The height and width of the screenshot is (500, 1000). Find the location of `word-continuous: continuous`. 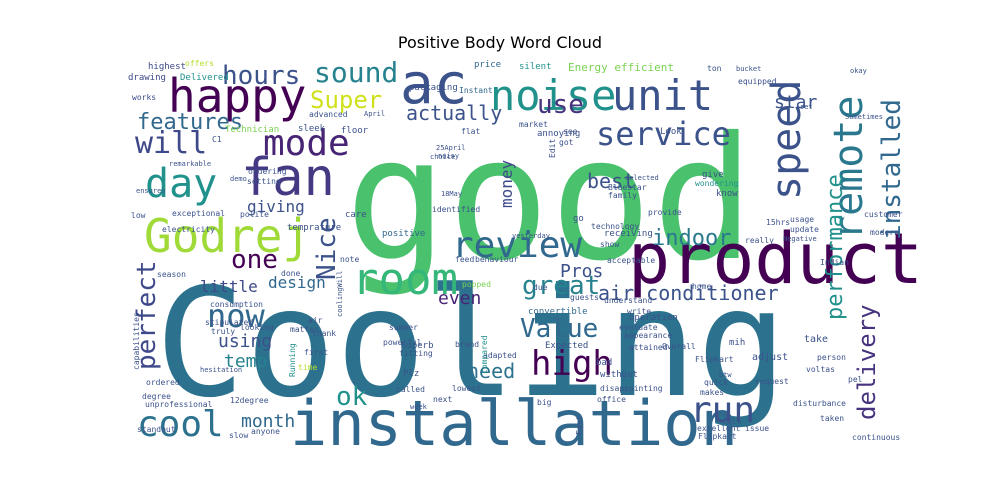

word-continuous: continuous is located at coordinates (876, 437).